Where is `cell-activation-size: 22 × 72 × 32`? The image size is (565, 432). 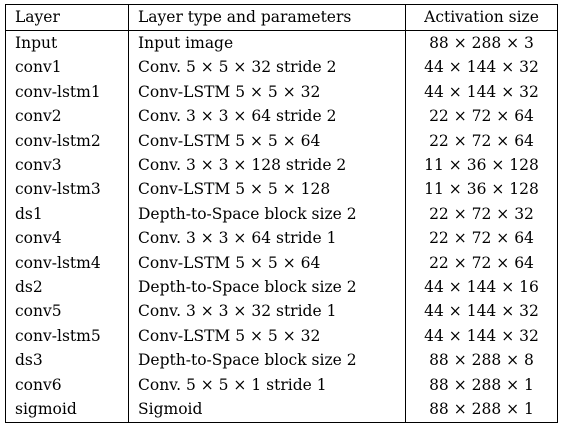
cell-activation-size: 22 × 72 × 32 is located at coordinates (481, 214).